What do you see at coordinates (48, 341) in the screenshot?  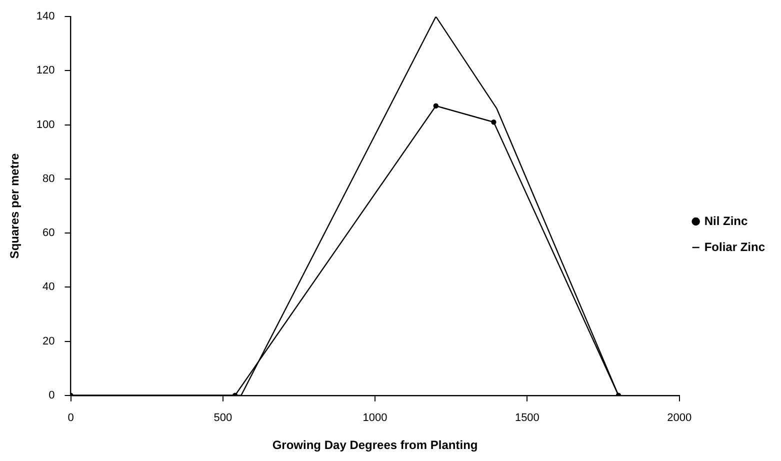 I see `y-tick-label: 20` at bounding box center [48, 341].